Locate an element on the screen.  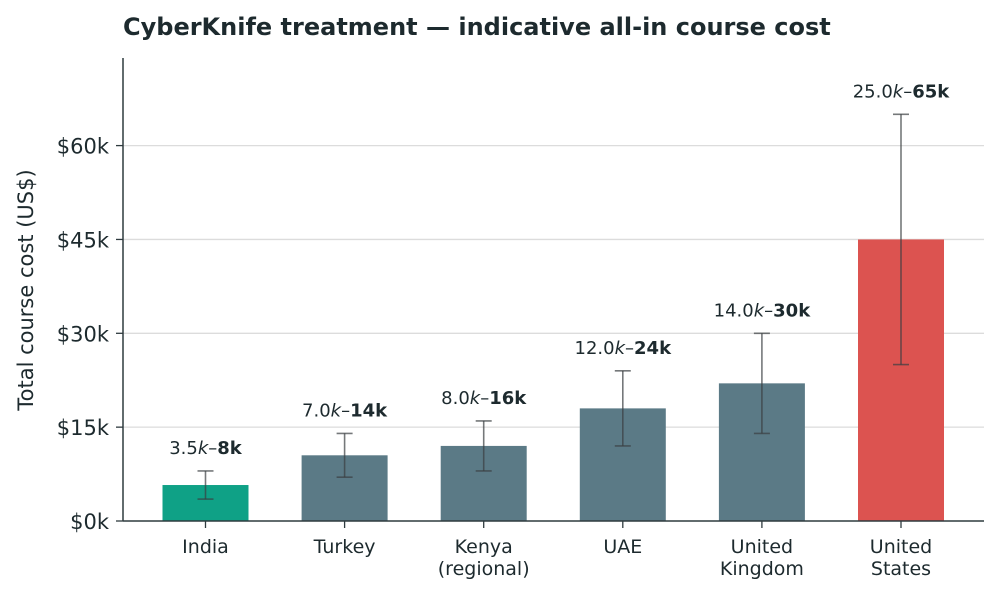
data-label: 25.0k–65k is located at coordinates (902, 91).